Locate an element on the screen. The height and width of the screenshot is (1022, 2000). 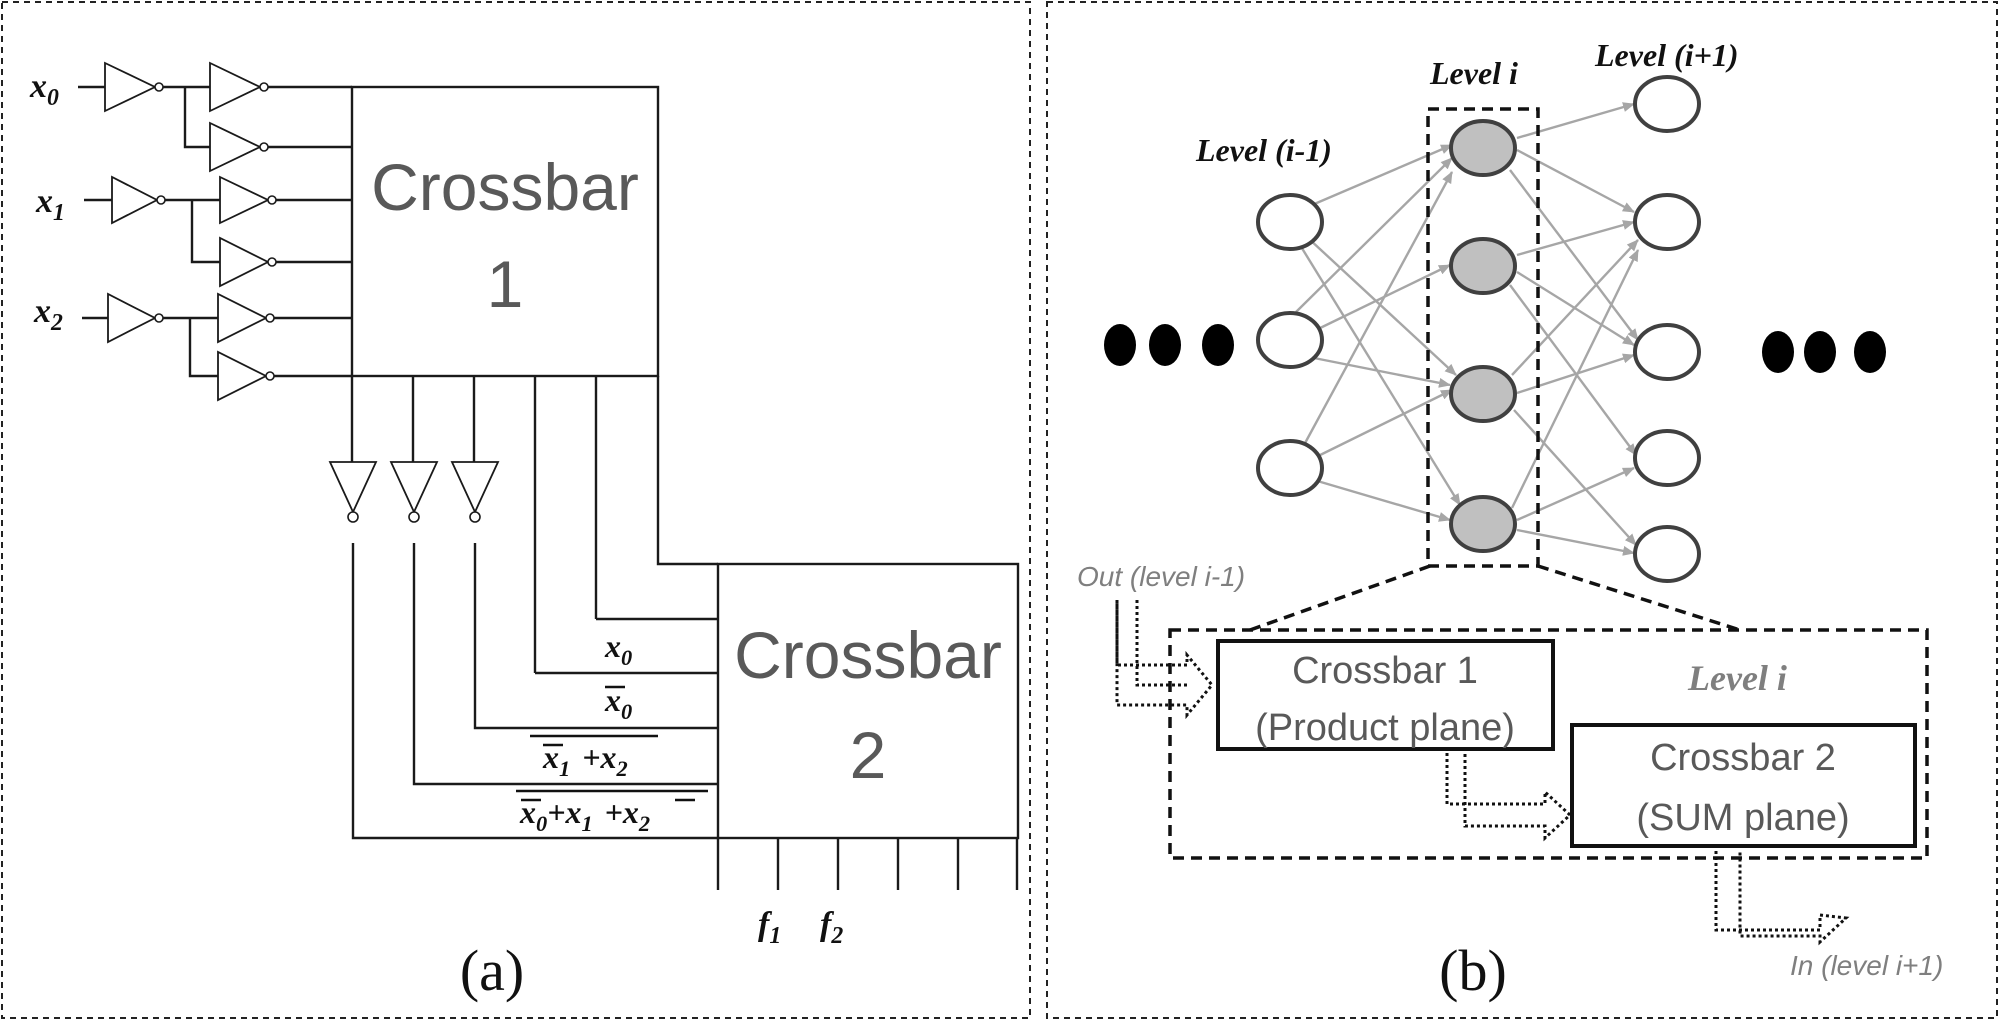
crossbar-1-number: 1 is located at coordinates (505, 284).